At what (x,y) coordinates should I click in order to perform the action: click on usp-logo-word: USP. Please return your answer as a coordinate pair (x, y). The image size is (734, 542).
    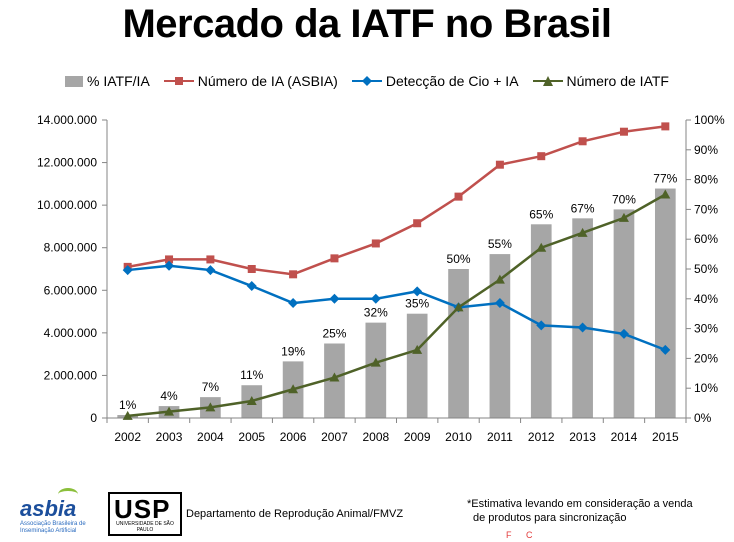
    Looking at the image, I should click on (142, 509).